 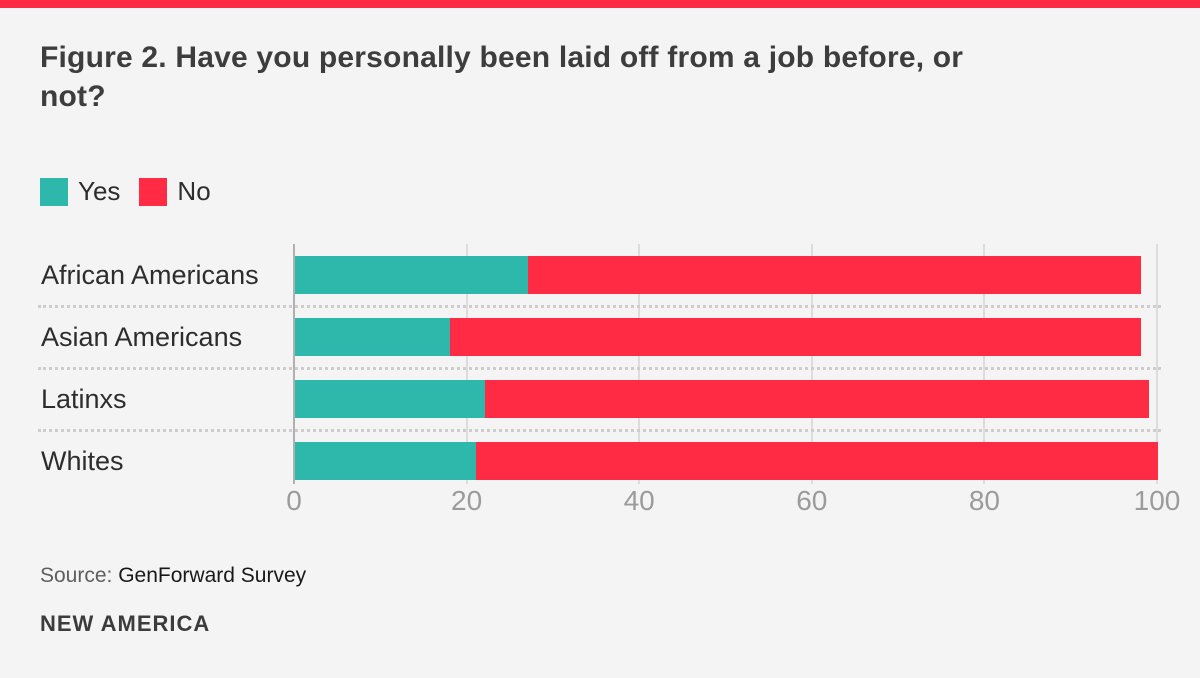 I want to click on legend-swatch-no, so click(x=153, y=191).